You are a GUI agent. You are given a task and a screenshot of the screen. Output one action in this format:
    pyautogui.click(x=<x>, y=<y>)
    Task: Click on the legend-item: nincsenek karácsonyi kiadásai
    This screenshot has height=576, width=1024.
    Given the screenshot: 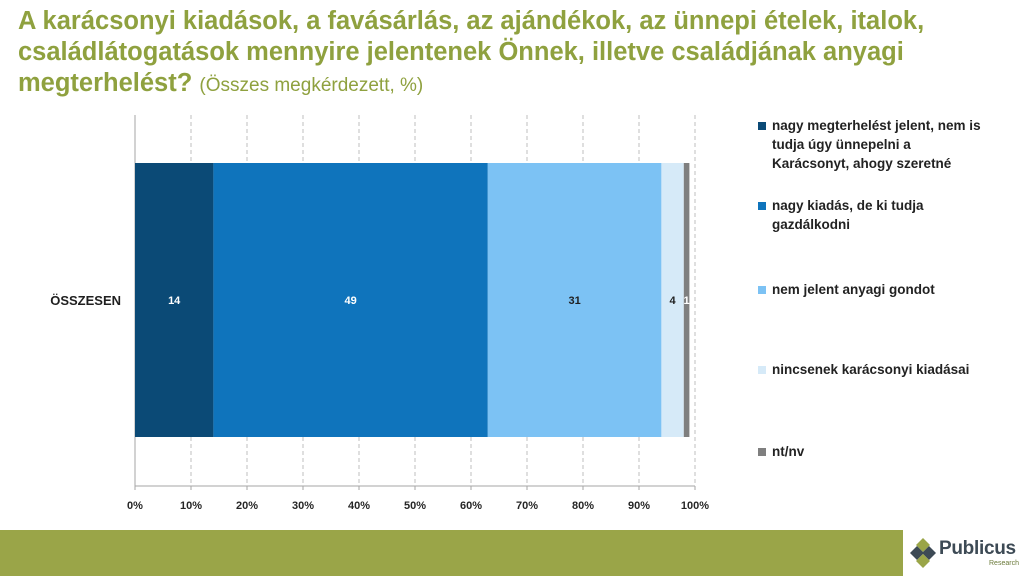 What is the action you would take?
    pyautogui.click(x=873, y=369)
    